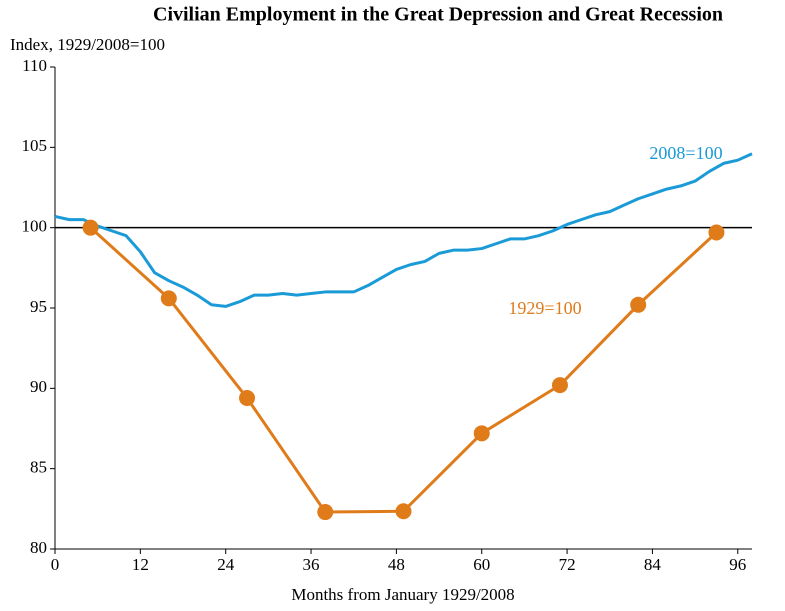  I want to click on y-tick-label: 110, so click(34, 65).